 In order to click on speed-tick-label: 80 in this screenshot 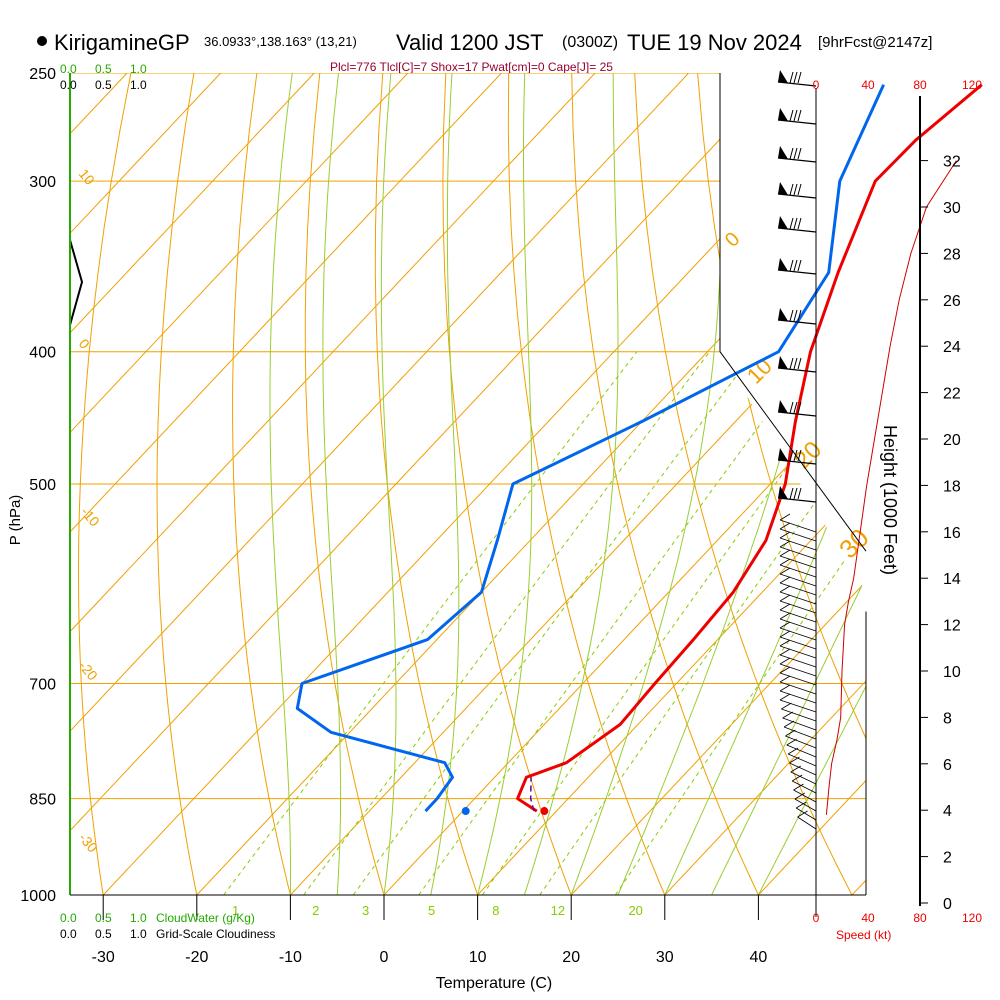, I will do `click(920, 85)`.